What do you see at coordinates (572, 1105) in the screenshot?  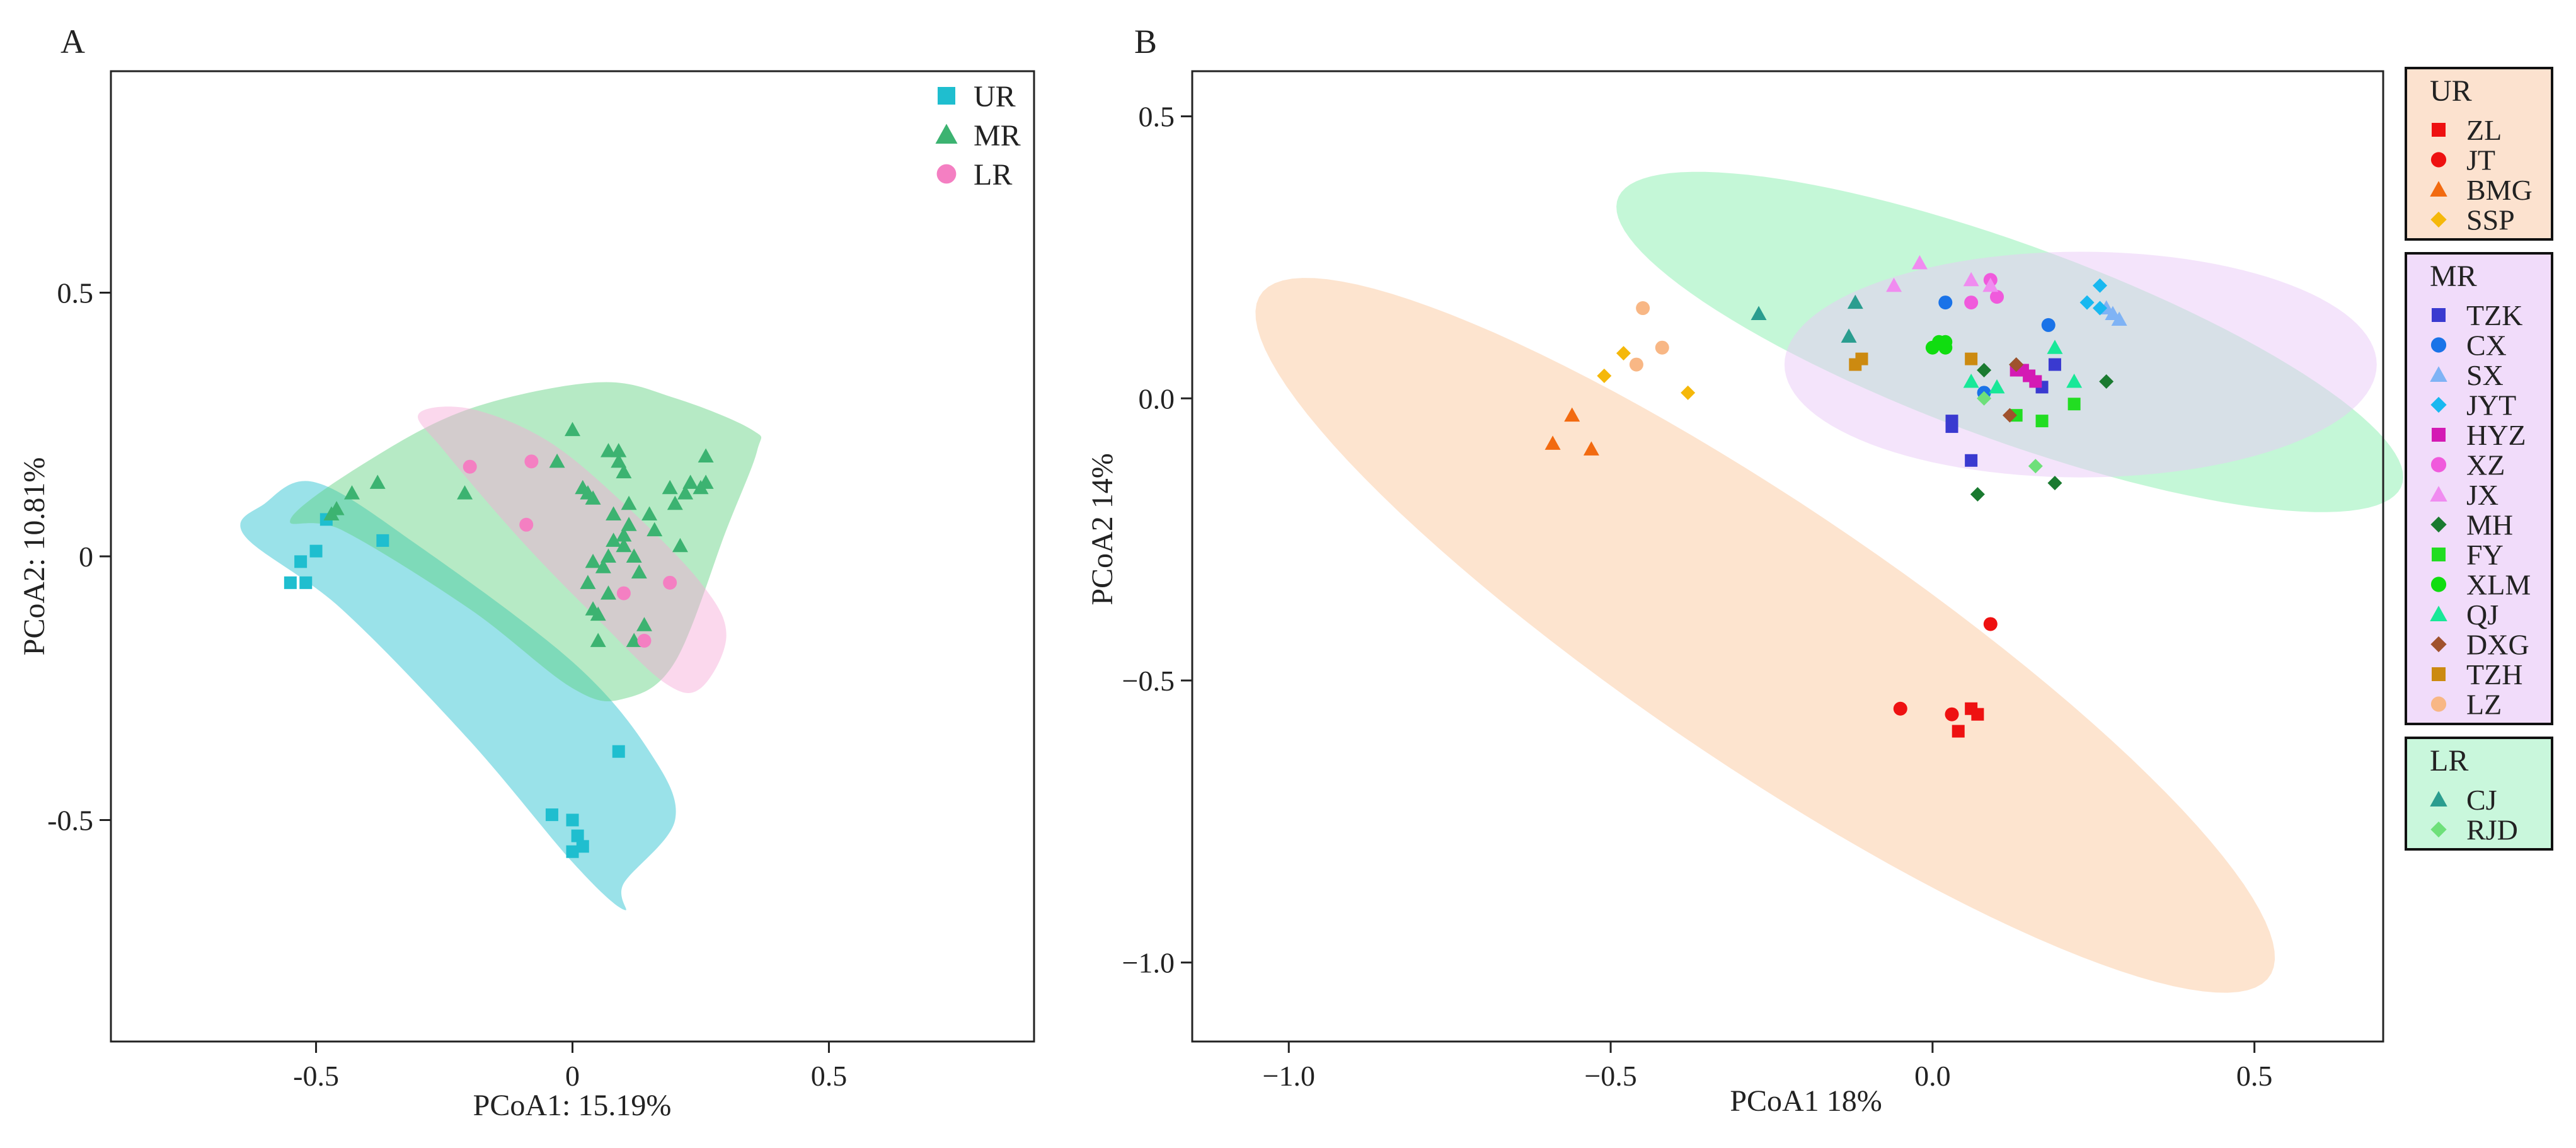 I see `panel-a-x-axis-label: PCoA1: 15.19%` at bounding box center [572, 1105].